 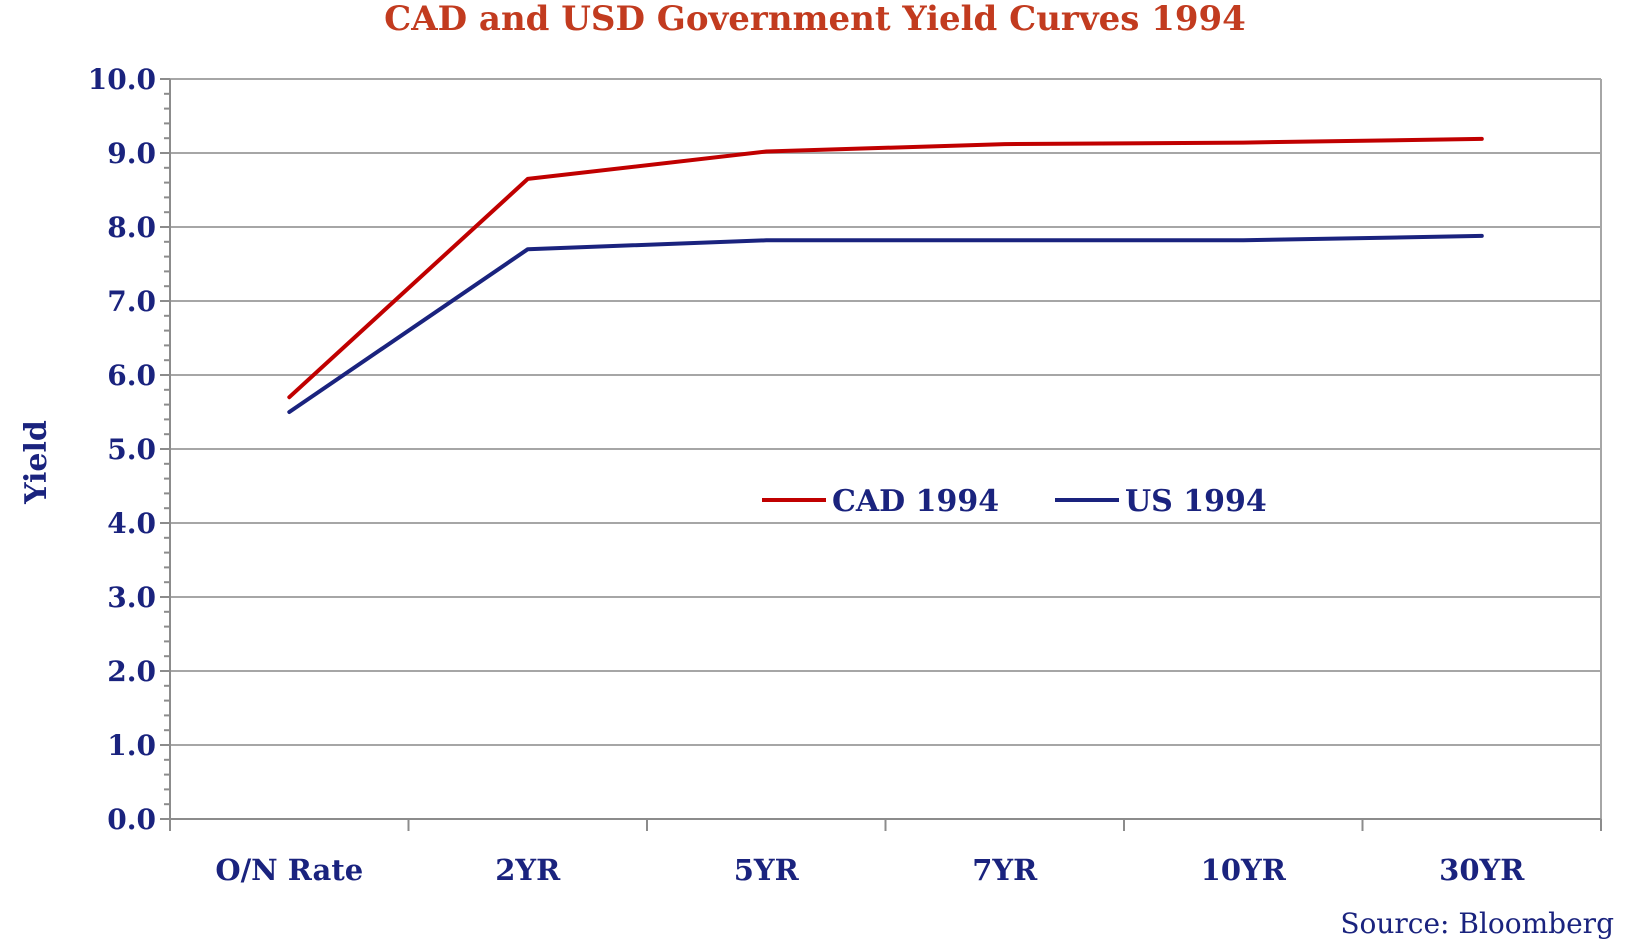 What do you see at coordinates (1196, 501) in the screenshot?
I see `legend-label: US 1994` at bounding box center [1196, 501].